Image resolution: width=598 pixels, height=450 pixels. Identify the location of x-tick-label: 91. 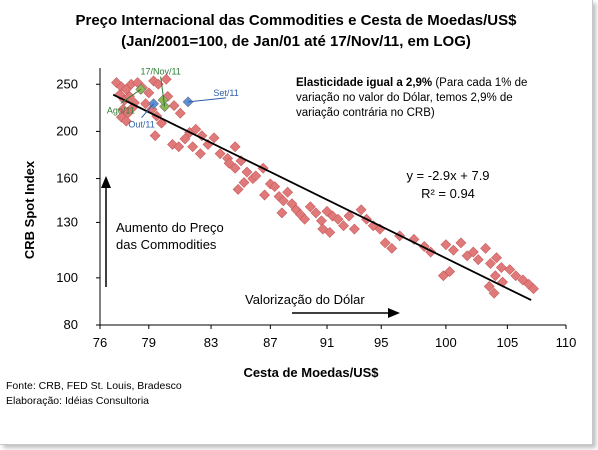
(327, 342).